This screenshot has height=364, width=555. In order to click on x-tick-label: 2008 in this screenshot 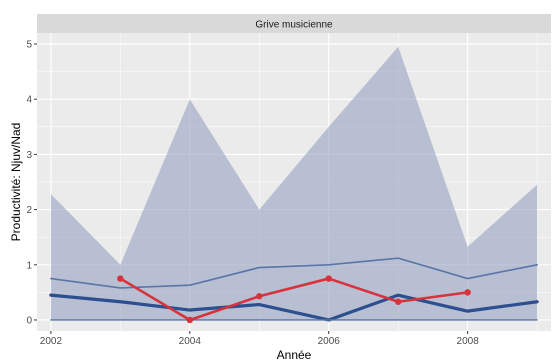, I will do `click(468, 341)`.